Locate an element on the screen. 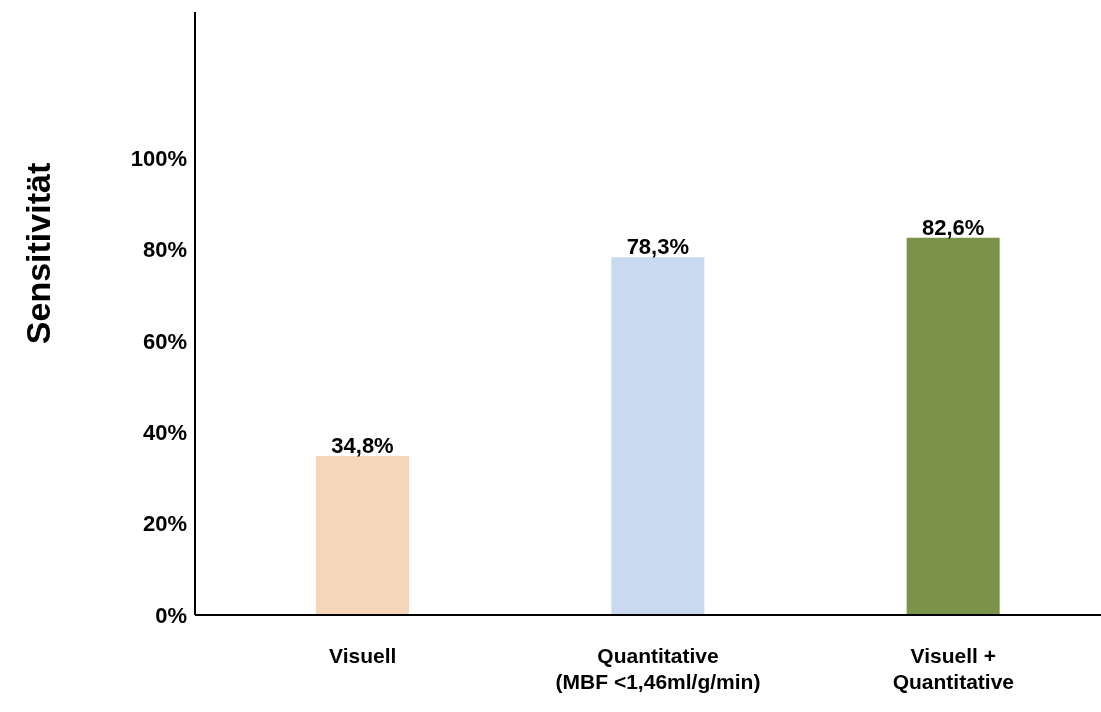 This screenshot has width=1101, height=712. y-tick-label: 80% is located at coordinates (164, 250).